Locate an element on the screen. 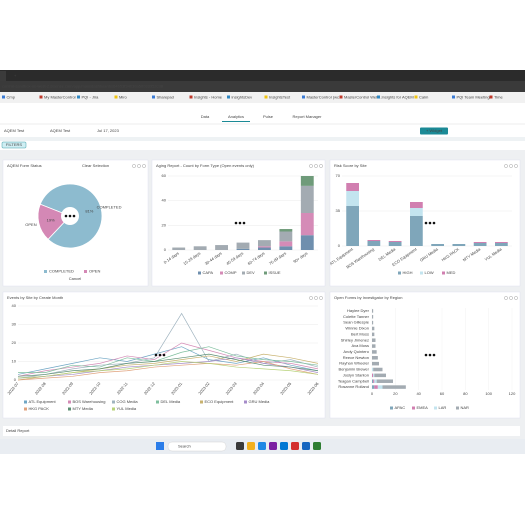 The width and height of the screenshot is (525, 525). y-tick-label: 30 is located at coordinates (14, 324).